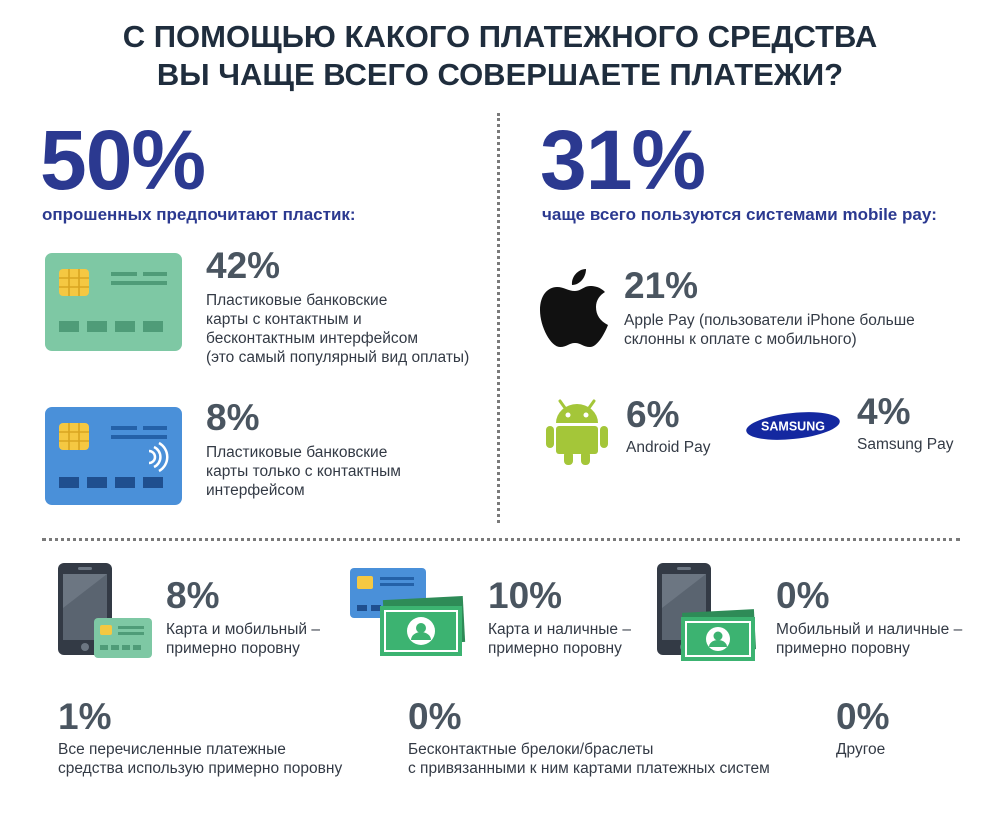 This screenshot has width=1000, height=813. What do you see at coordinates (113, 302) in the screenshot?
I see `credit-card-green-icon` at bounding box center [113, 302].